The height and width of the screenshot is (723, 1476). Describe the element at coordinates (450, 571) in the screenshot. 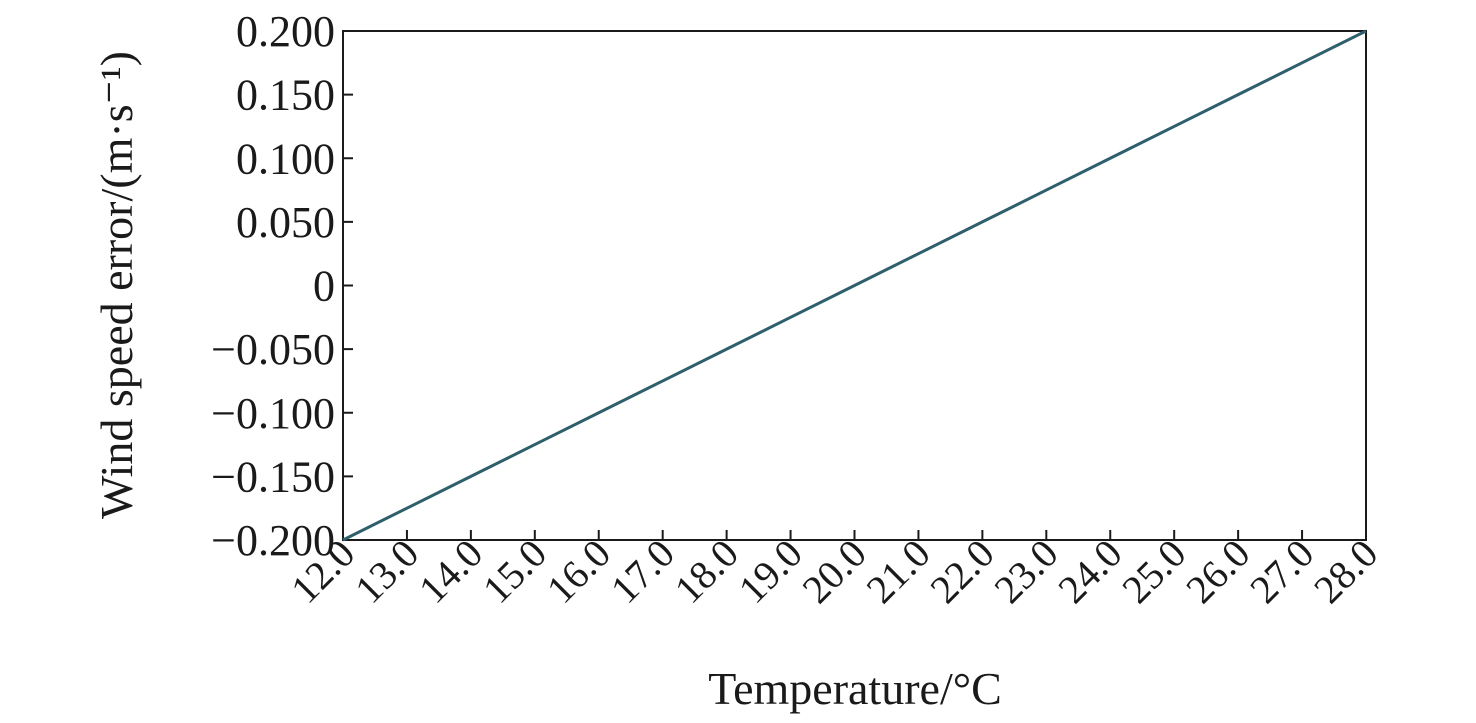

I see `x-tick-label: 14.0` at that location.